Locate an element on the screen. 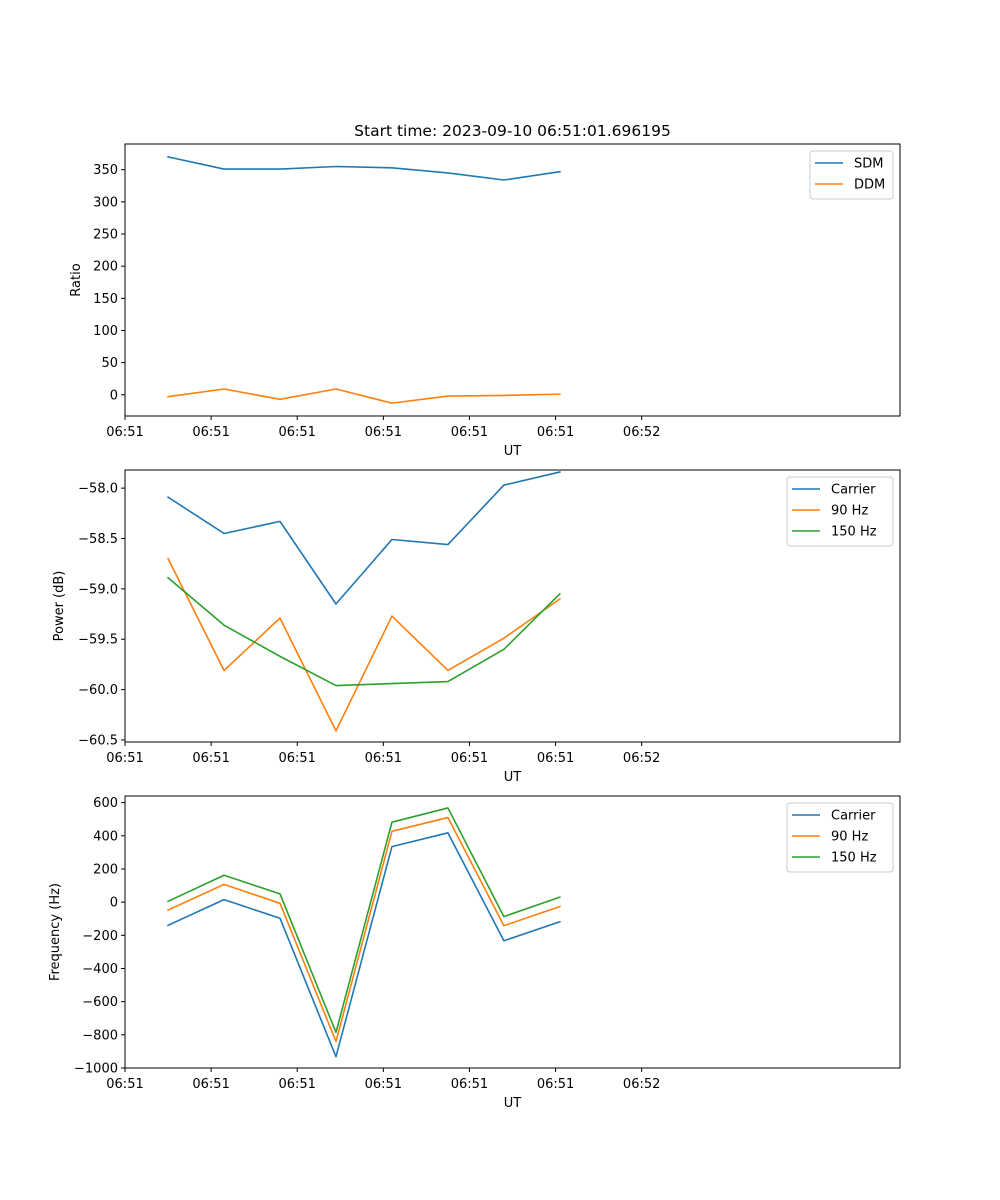 The height and width of the screenshot is (1200, 1000). ratio-legend: SDM DDM is located at coordinates (851, 175).